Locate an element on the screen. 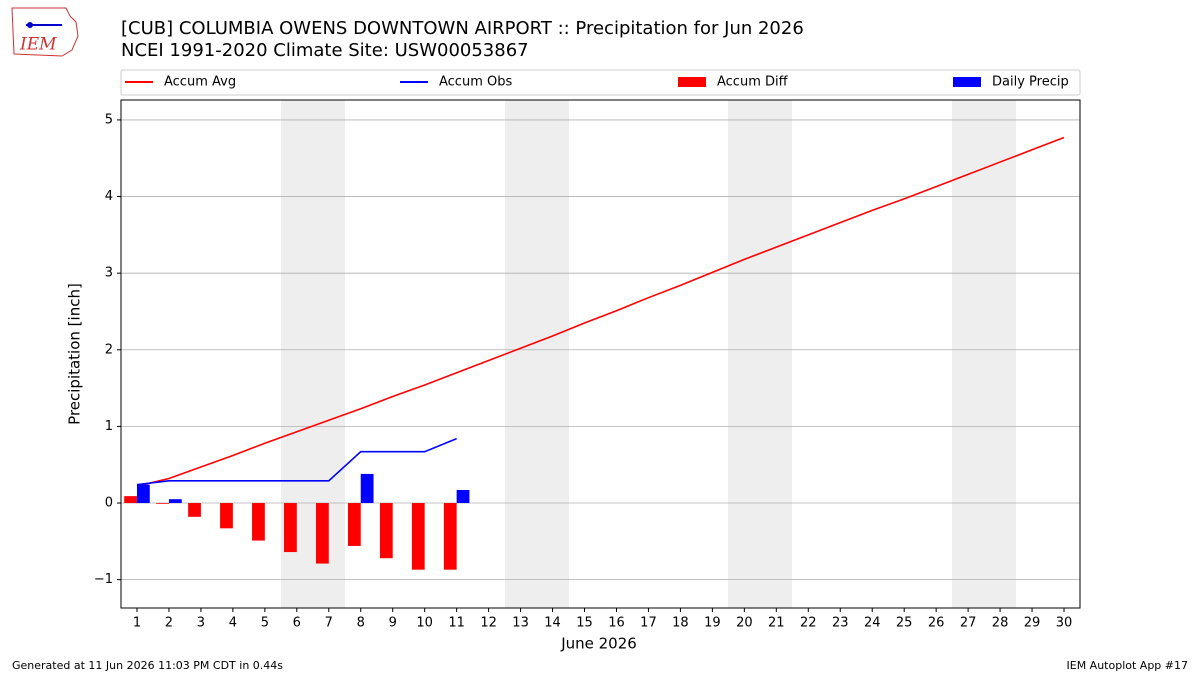 This screenshot has height=675, width=1200. x-tick-label: 4 is located at coordinates (233, 623).